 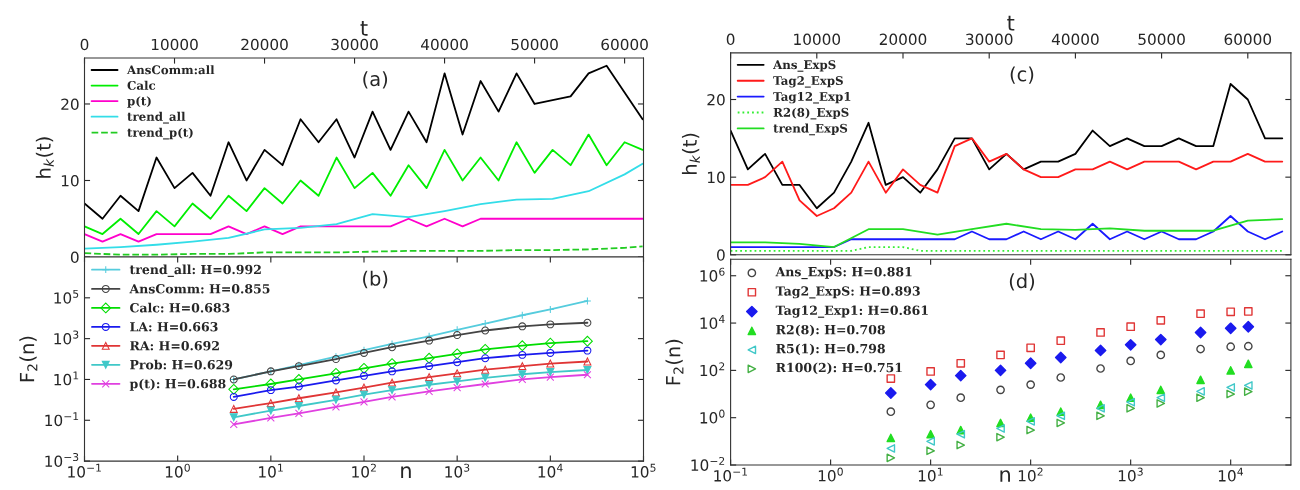 I want to click on legend-label: Tag2_ExpS, so click(x=808, y=82).